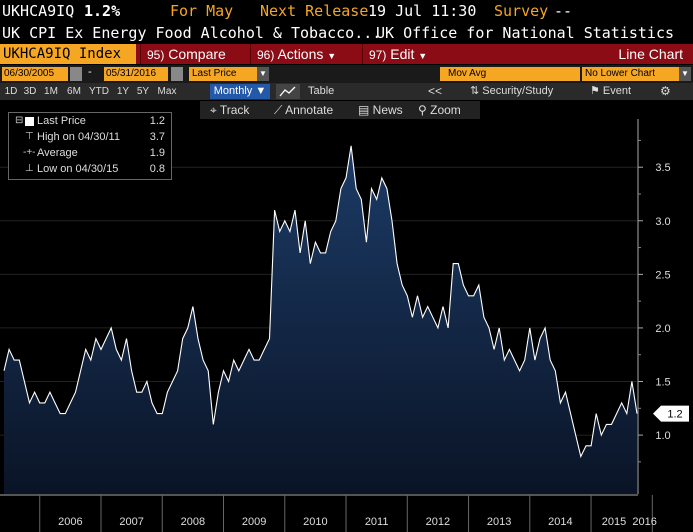 The height and width of the screenshot is (532, 693). I want to click on flag-icon: ⚑, so click(596, 91).